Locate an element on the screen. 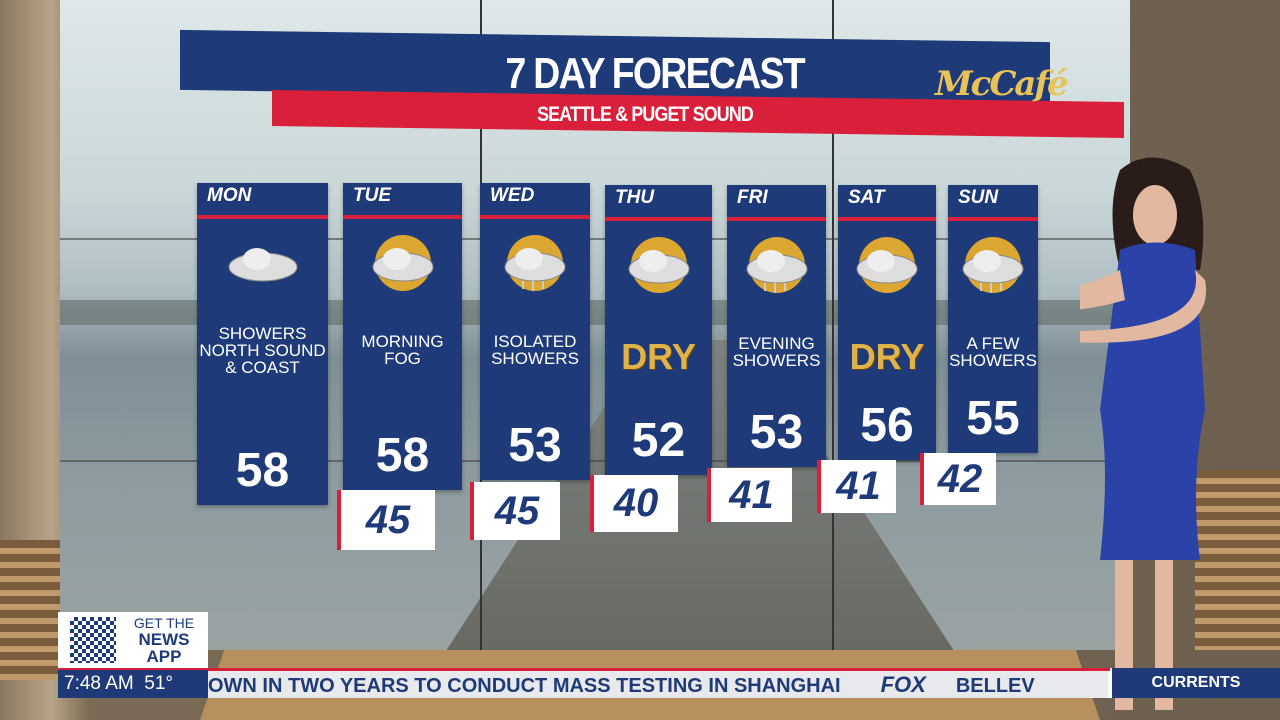 The height and width of the screenshot is (720, 1280). day-label: FRI is located at coordinates (752, 197).